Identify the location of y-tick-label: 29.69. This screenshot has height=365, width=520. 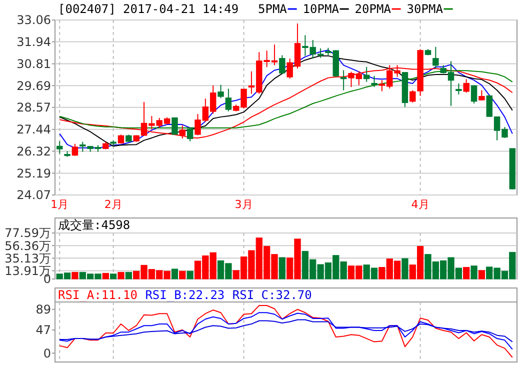
(33, 85).